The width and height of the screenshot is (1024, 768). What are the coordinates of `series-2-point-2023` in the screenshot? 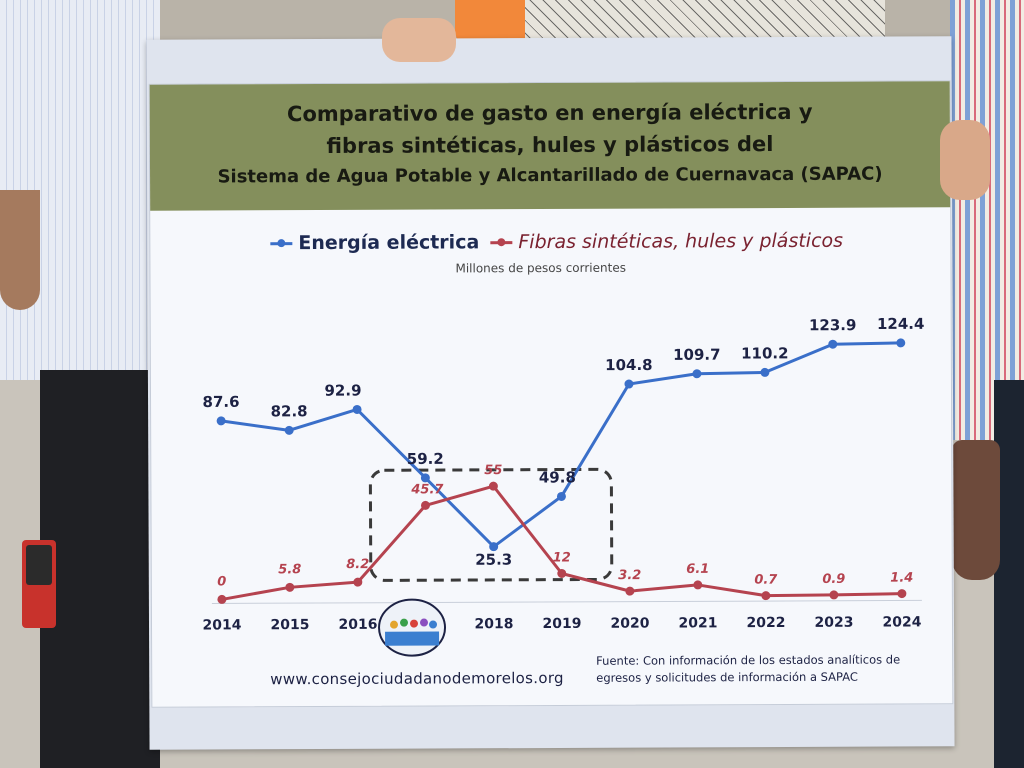 It's located at (834, 595).